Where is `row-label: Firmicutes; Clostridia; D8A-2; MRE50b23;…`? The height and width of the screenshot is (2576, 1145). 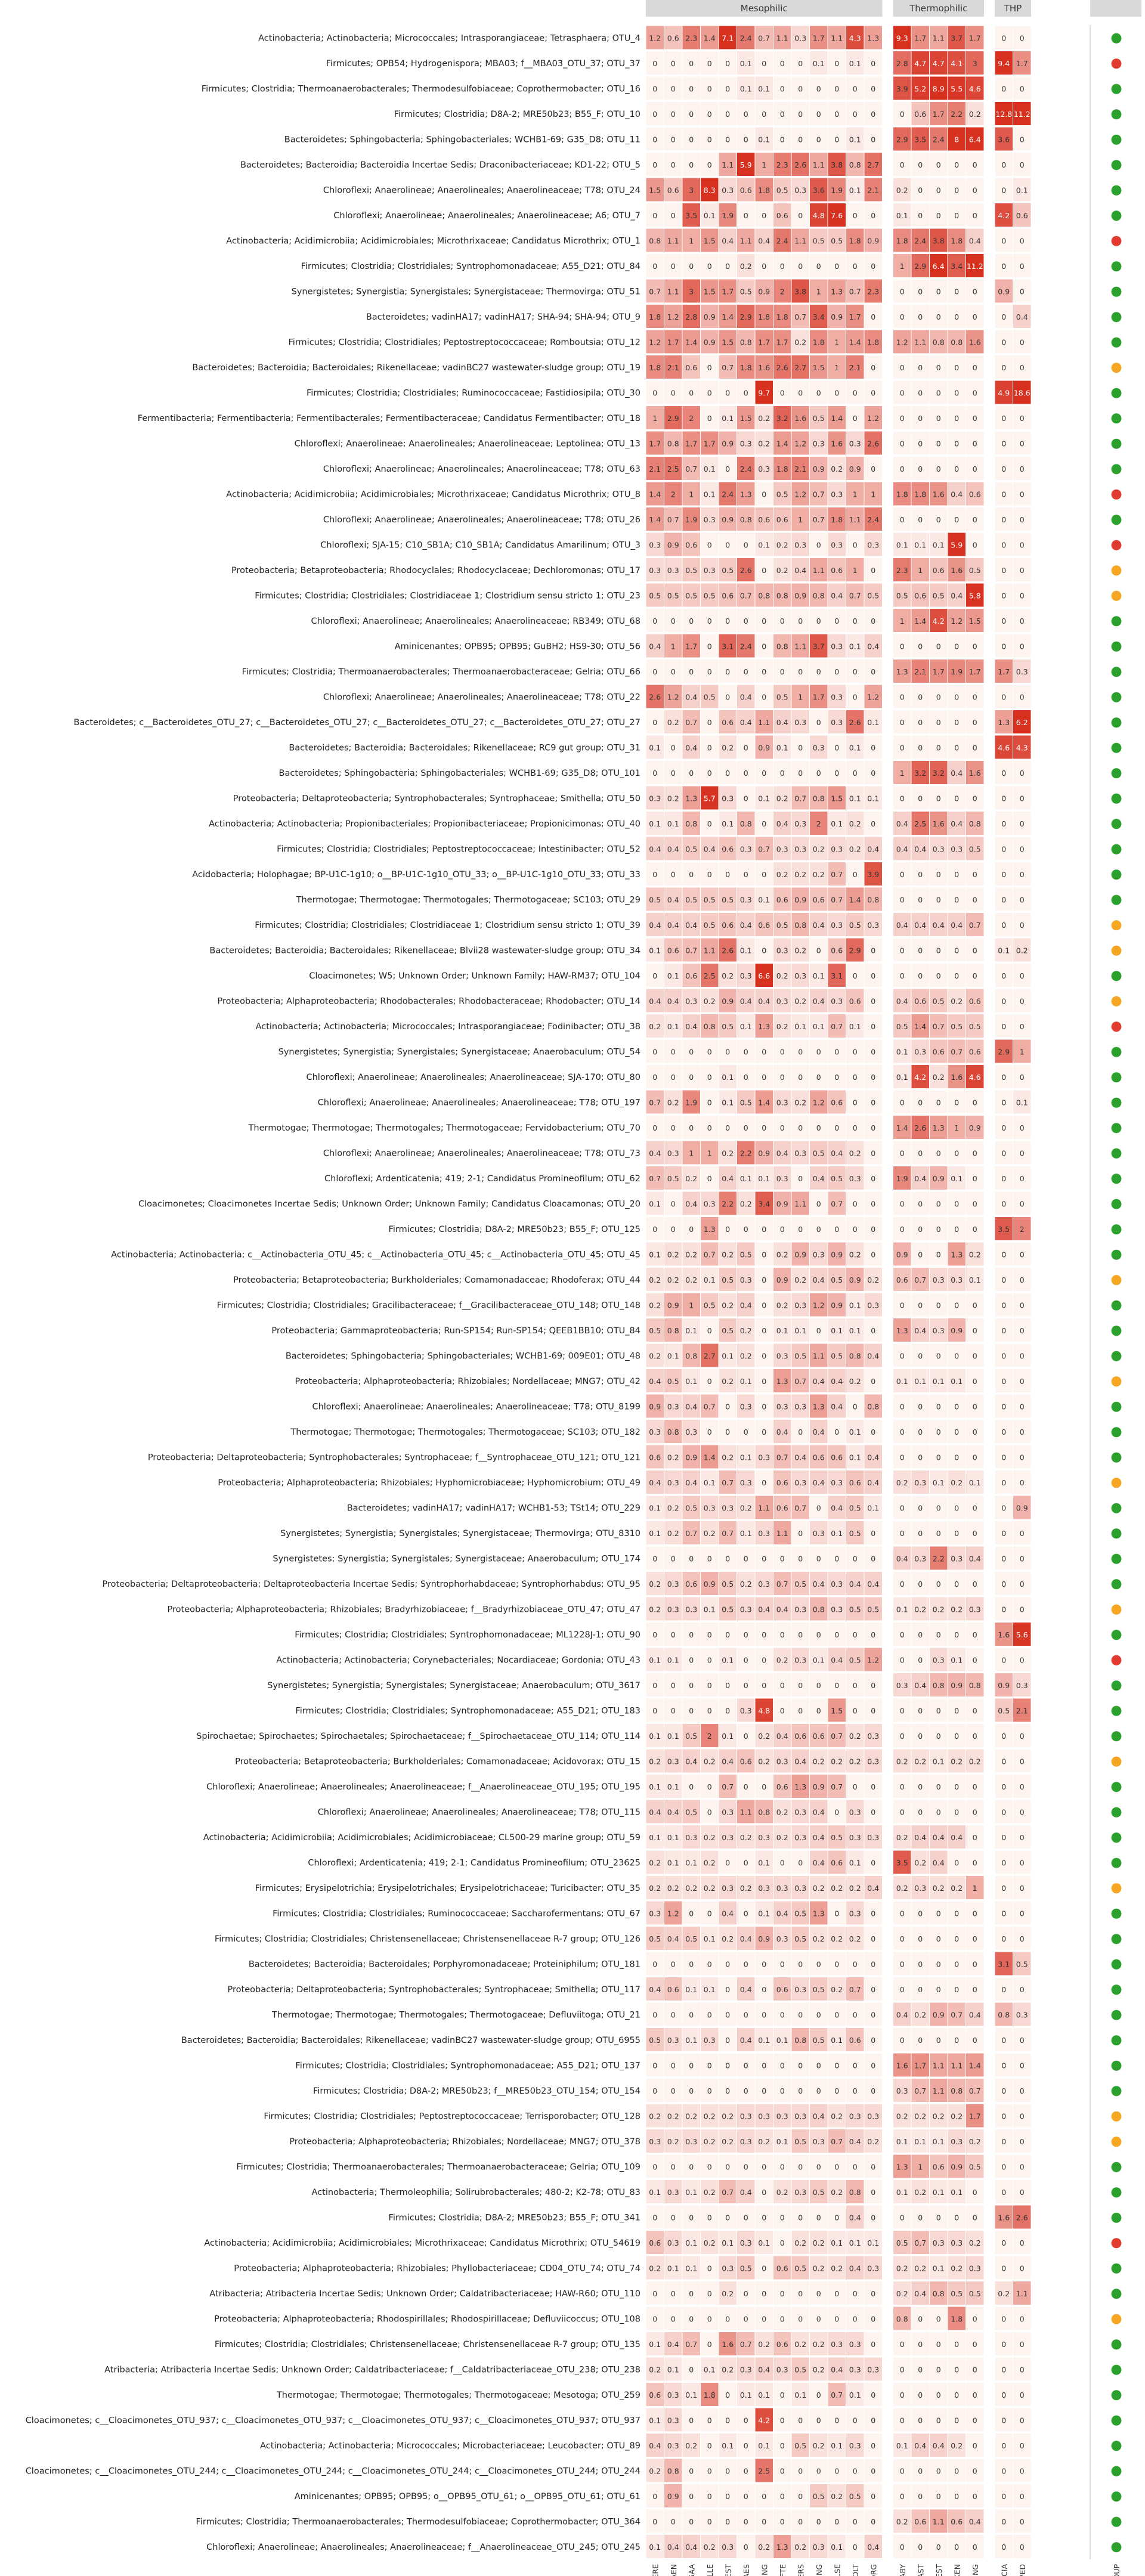
row-label: Firmicutes; Clostridia; D8A-2; MRE50b23;… is located at coordinates (517, 115).